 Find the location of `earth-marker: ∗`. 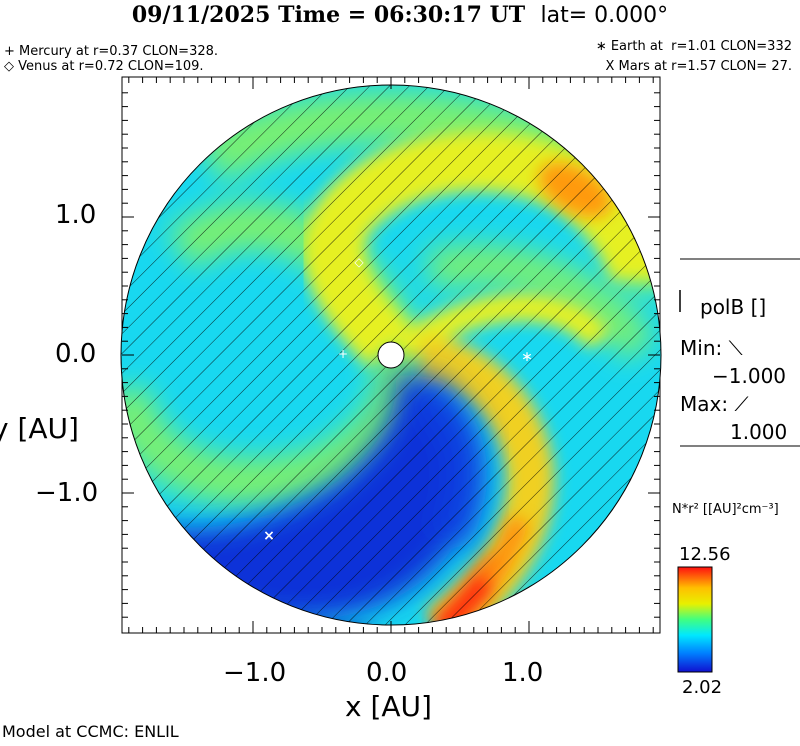

earth-marker: ∗ is located at coordinates (527, 357).